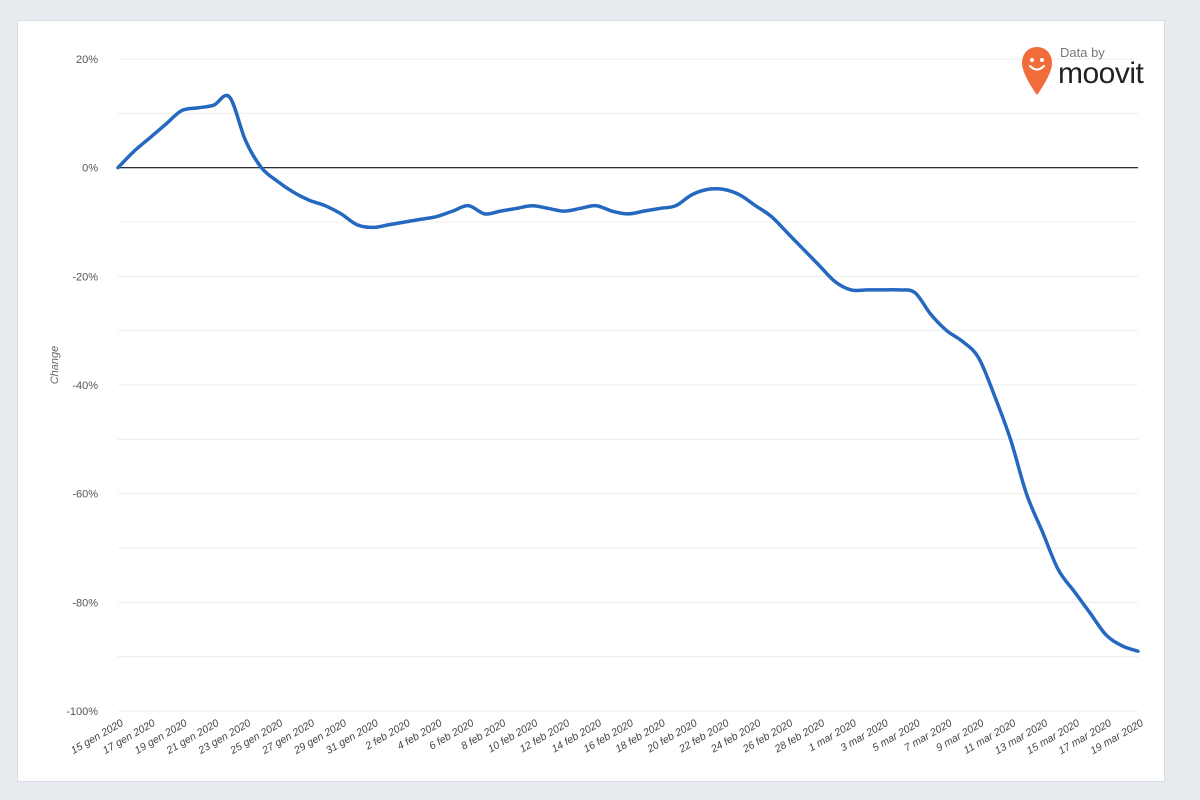  What do you see at coordinates (82, 712) in the screenshot?
I see `y-tick-label: -100%` at bounding box center [82, 712].